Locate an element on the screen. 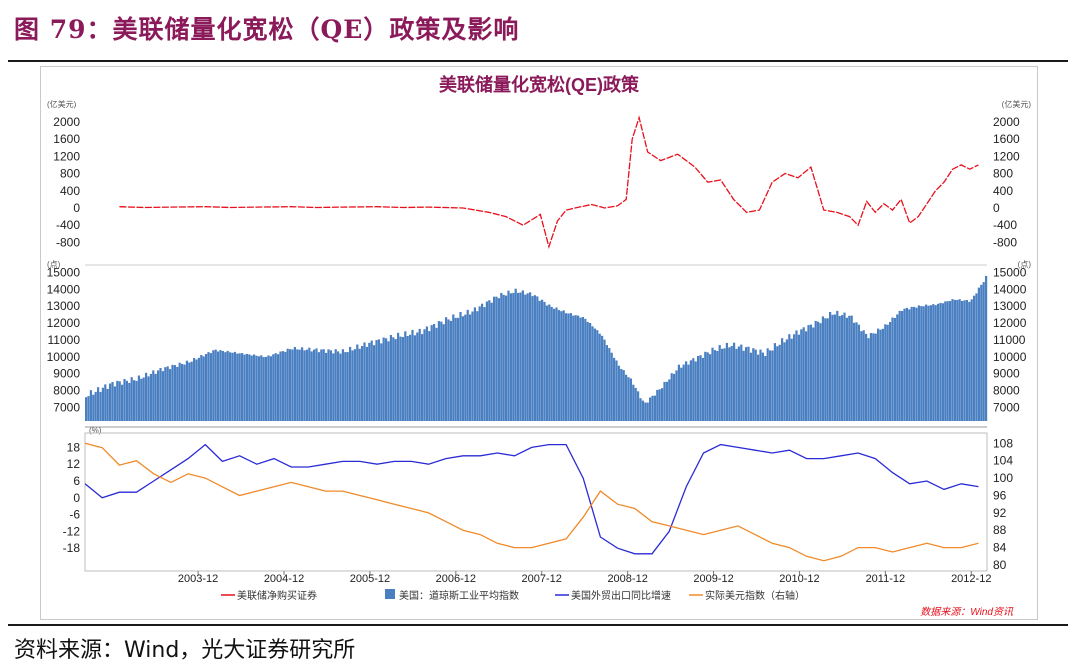 This screenshot has width=1080, height=670. panel2-ytick-right: 11000 is located at coordinates (1009, 340).